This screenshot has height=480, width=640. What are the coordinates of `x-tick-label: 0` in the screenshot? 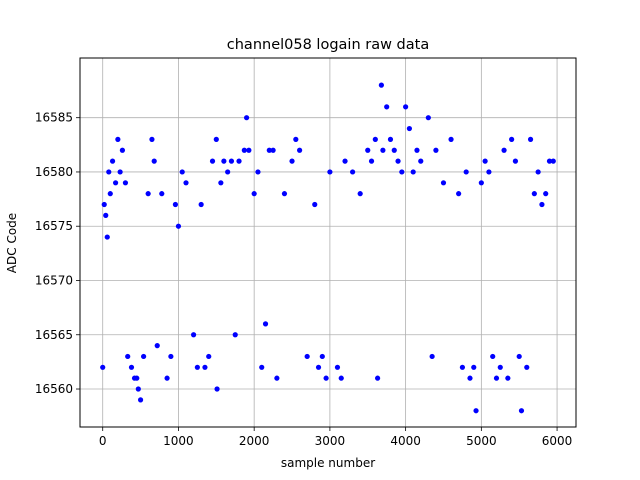 It's located at (103, 441).